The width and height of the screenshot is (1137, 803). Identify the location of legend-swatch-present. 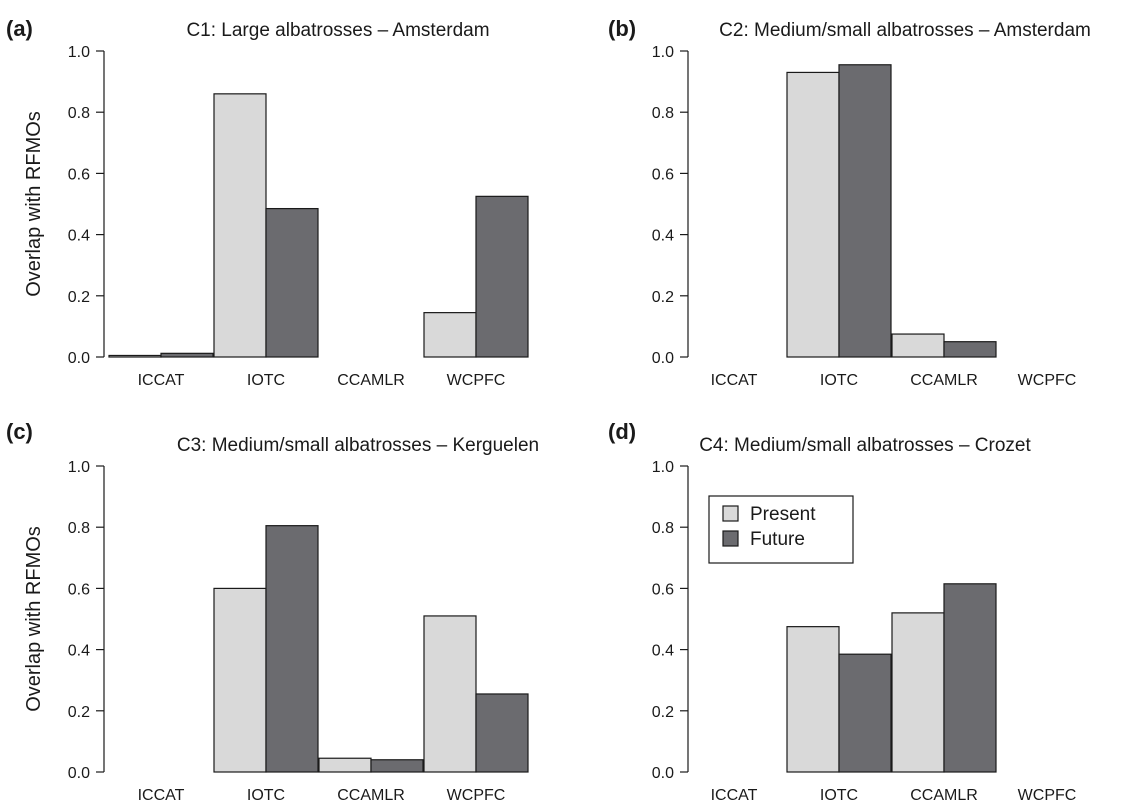
(730, 513).